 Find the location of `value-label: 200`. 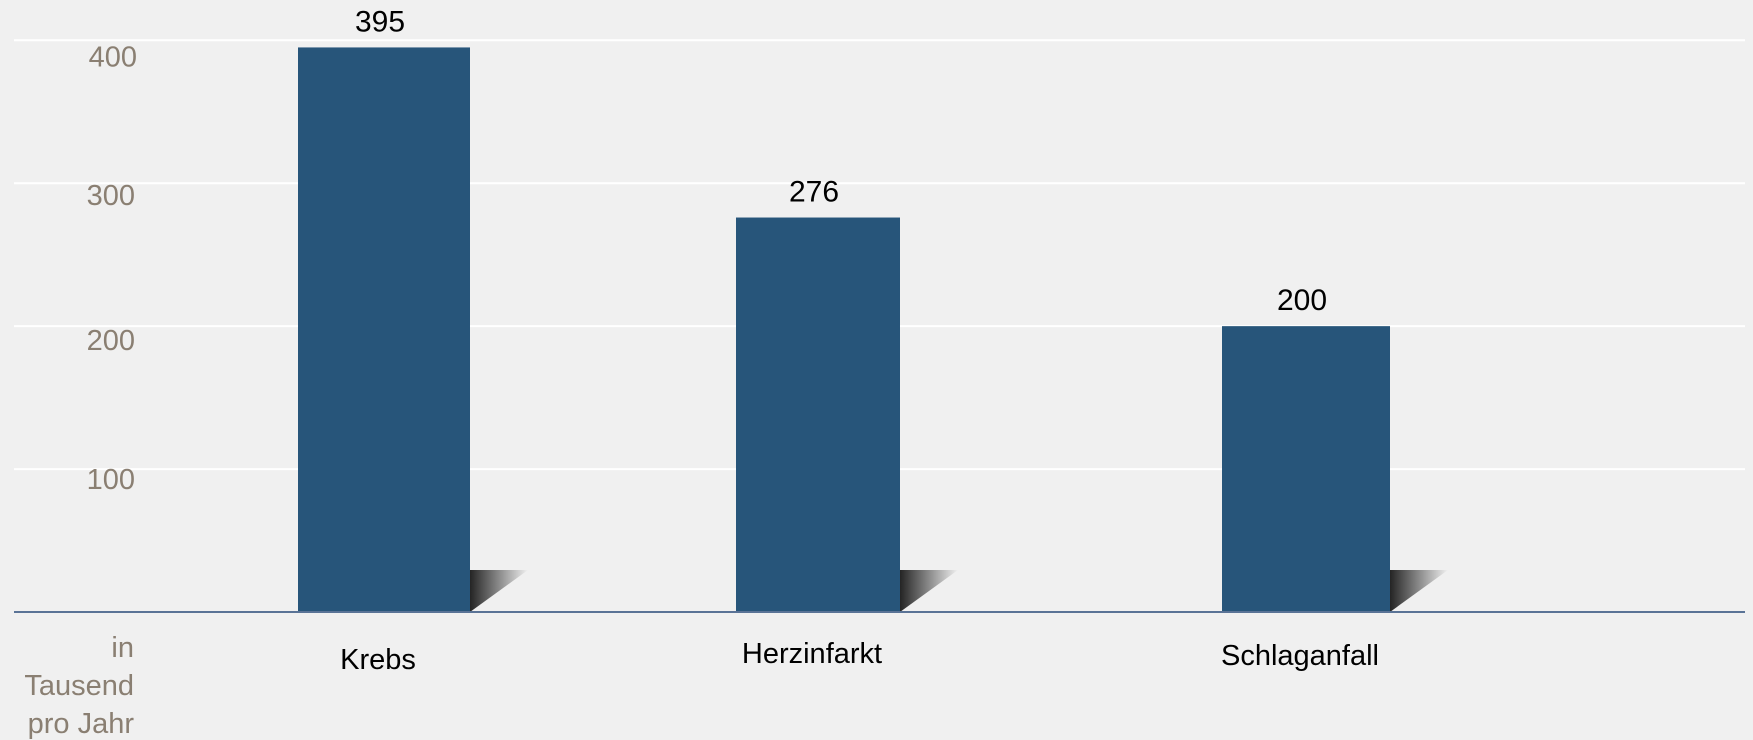

value-label: 200 is located at coordinates (1302, 300).